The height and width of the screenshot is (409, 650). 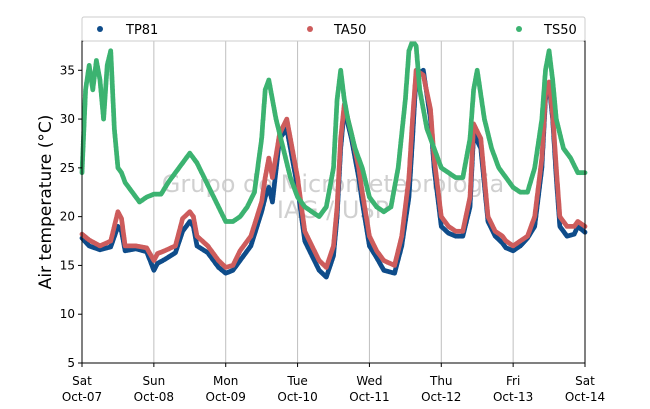 I want to click on x-tick-label-date: Oct-08, so click(x=154, y=397).